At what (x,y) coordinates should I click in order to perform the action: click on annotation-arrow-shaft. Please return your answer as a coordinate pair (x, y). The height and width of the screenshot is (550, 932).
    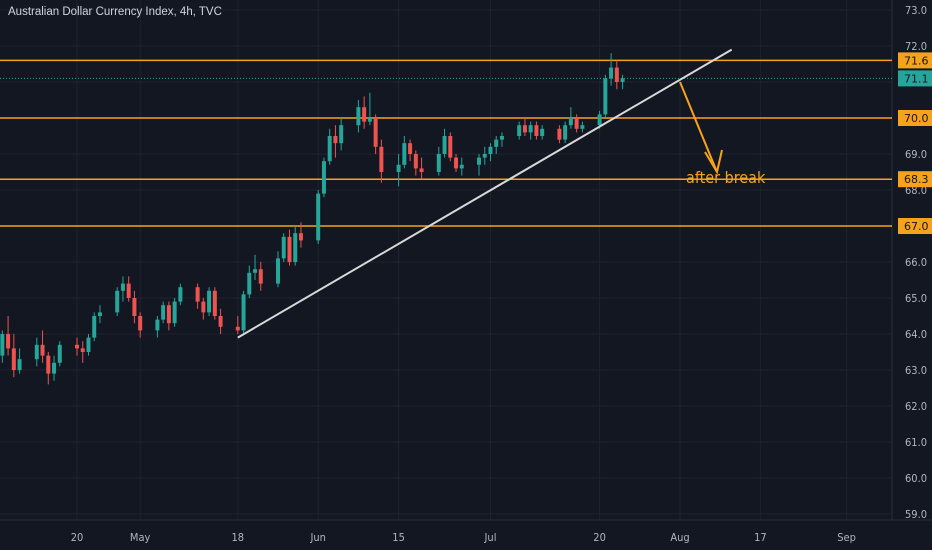
    Looking at the image, I should click on (698, 127).